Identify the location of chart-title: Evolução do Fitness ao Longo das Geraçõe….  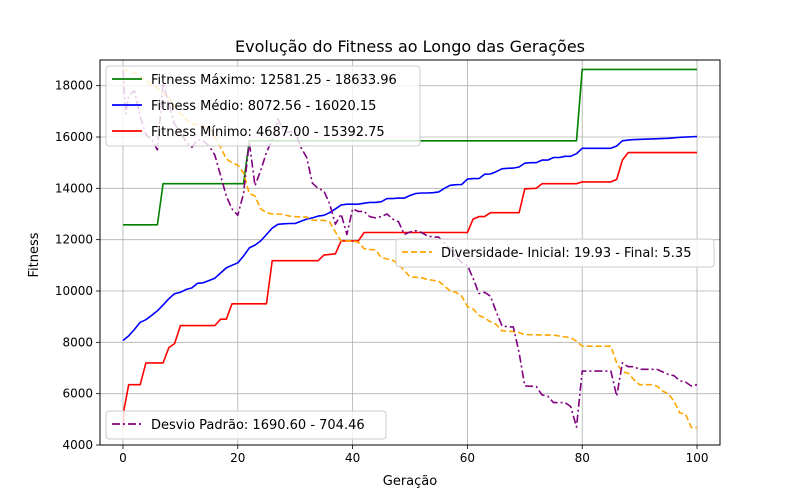
(410, 46).